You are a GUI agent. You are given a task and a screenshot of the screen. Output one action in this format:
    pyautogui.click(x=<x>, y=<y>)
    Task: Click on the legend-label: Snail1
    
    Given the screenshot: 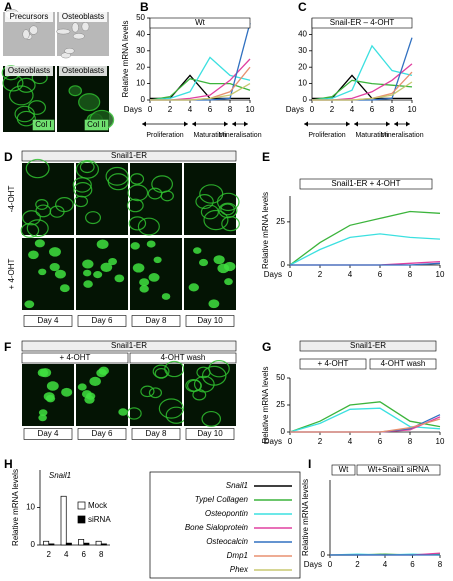 What is the action you would take?
    pyautogui.click(x=237, y=485)
    